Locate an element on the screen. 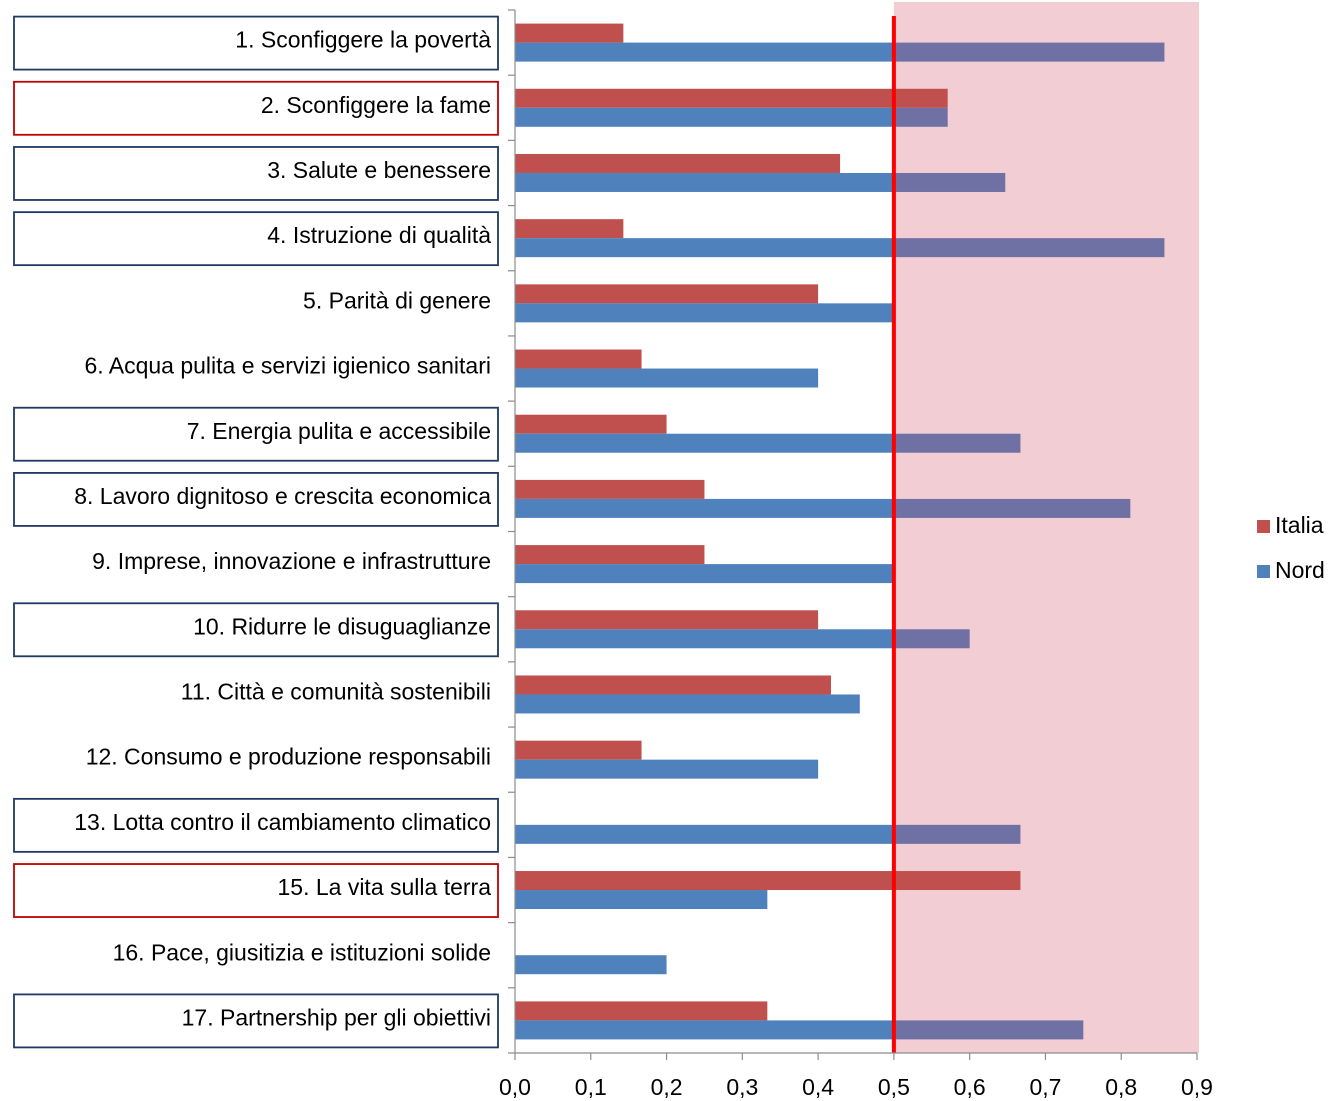 This screenshot has width=1336, height=1101. legend-swatch-nord is located at coordinates (1263, 571).